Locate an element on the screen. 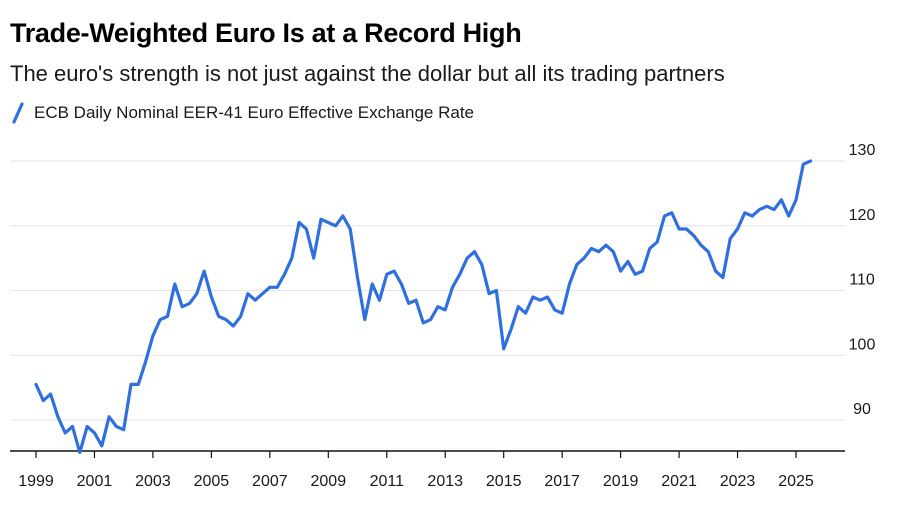 The image size is (900, 510). y-tick-label: 120 is located at coordinates (862, 215).